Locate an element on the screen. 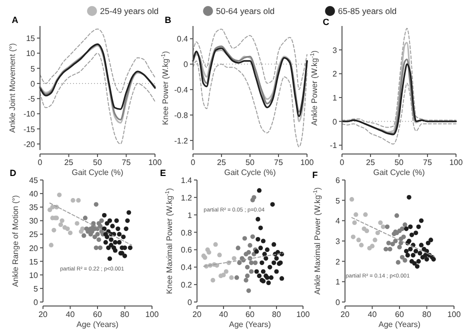 The height and width of the screenshot is (336, 474). y-tick-label: 10 is located at coordinates (31, 53).